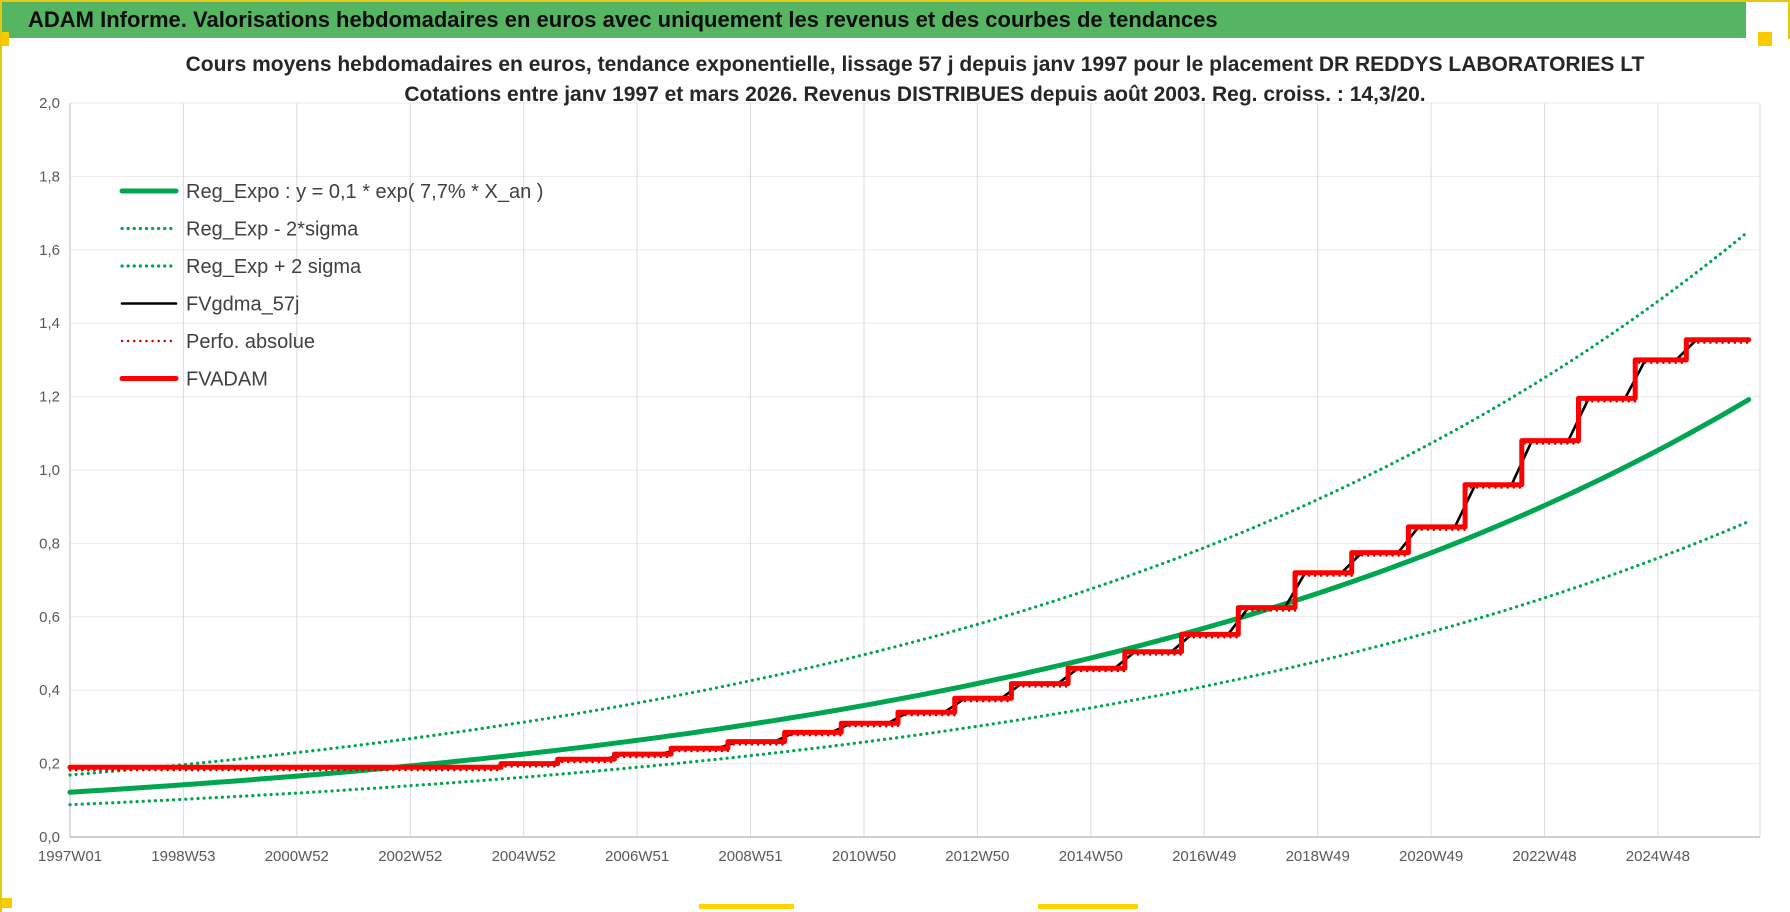 The width and height of the screenshot is (1790, 912). What do you see at coordinates (524, 856) in the screenshot?
I see `x-axis-tick-label: 2004W52` at bounding box center [524, 856].